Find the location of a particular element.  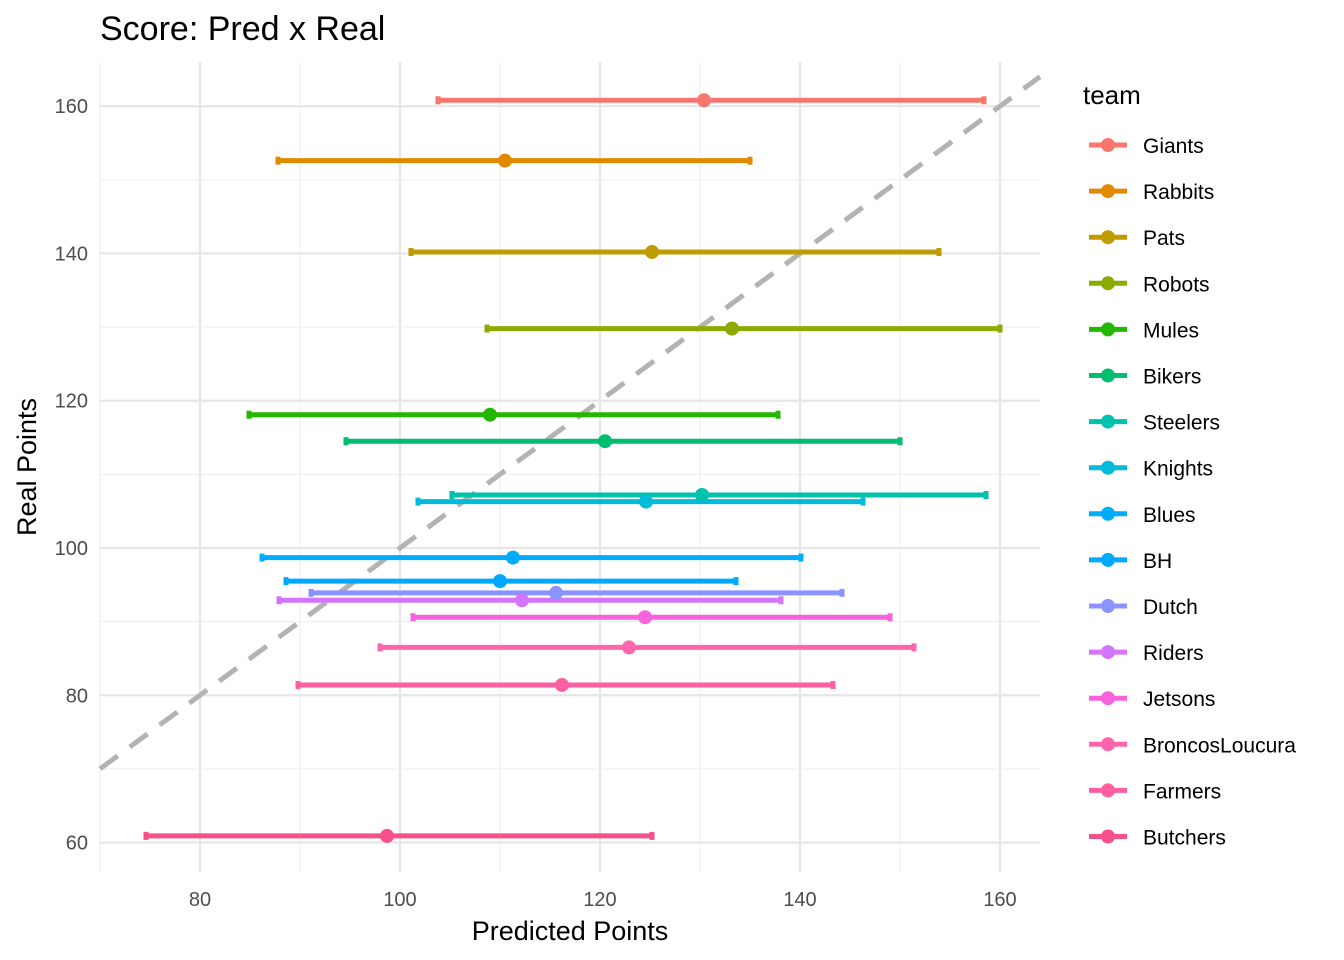

legend-item: Rabbits is located at coordinates (1151, 192).